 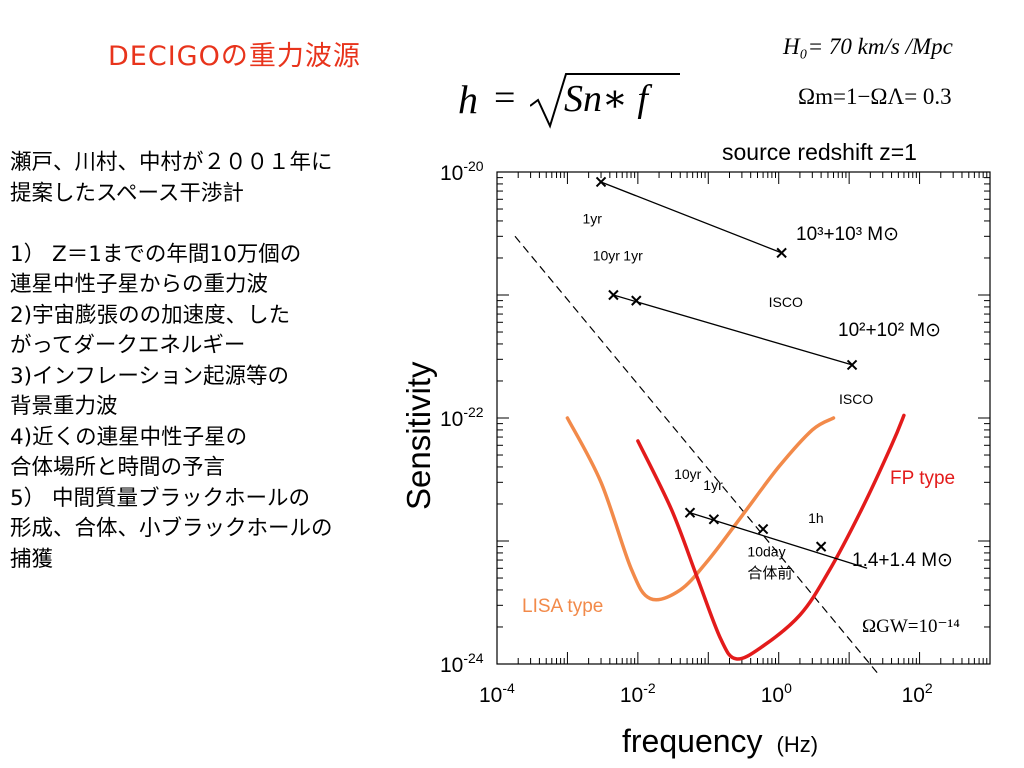 I want to click on x-tick-exponent: -4, so click(x=508, y=688).